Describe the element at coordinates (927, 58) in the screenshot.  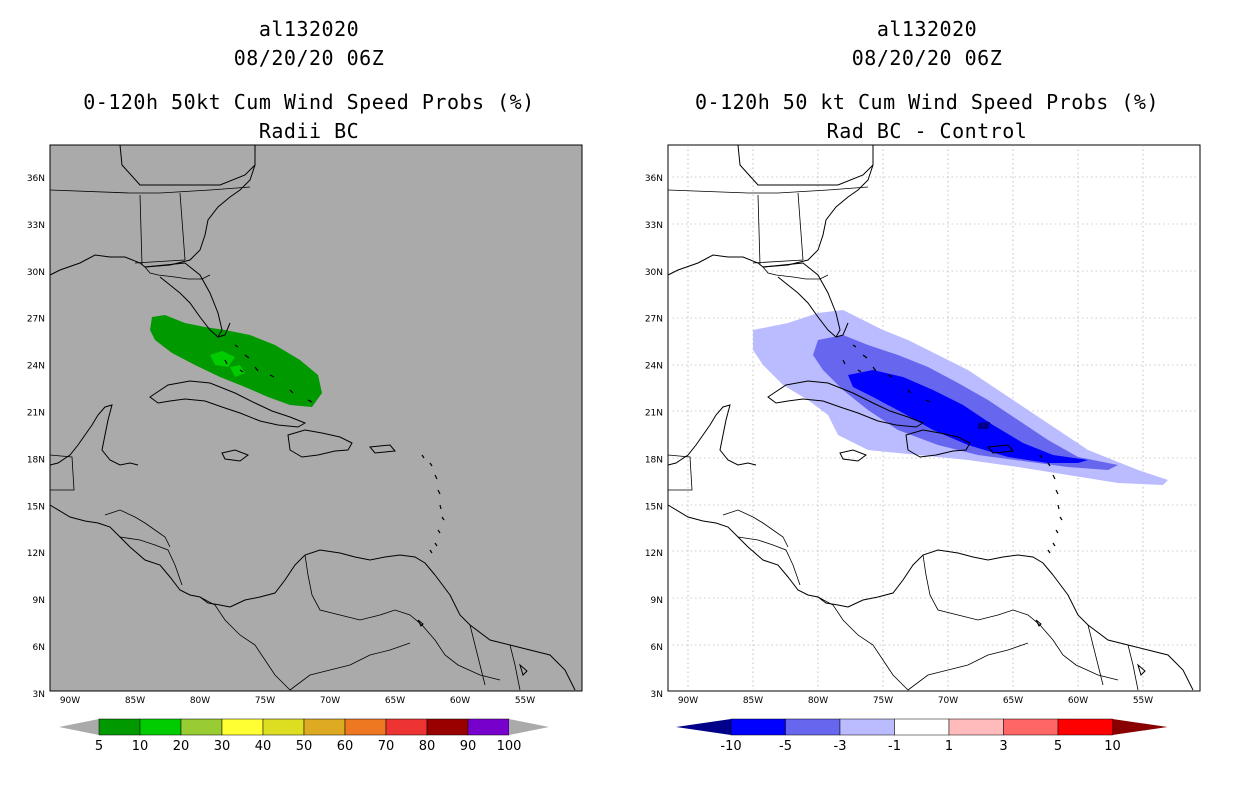
I see `right-datetime: 08/20/20 06Z` at that location.